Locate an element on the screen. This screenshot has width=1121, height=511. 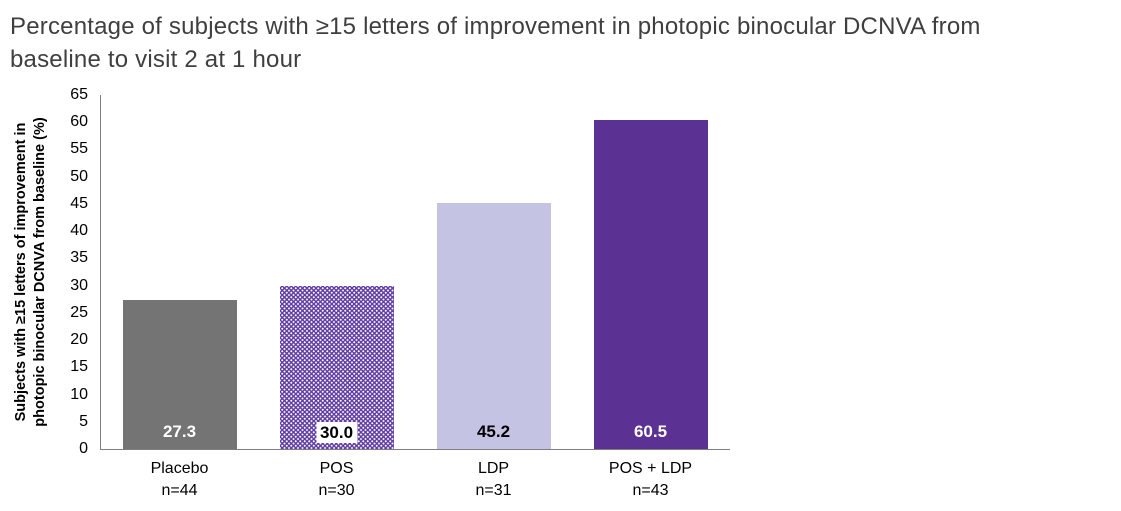
bar-ldp: 45.2 is located at coordinates (493, 325).